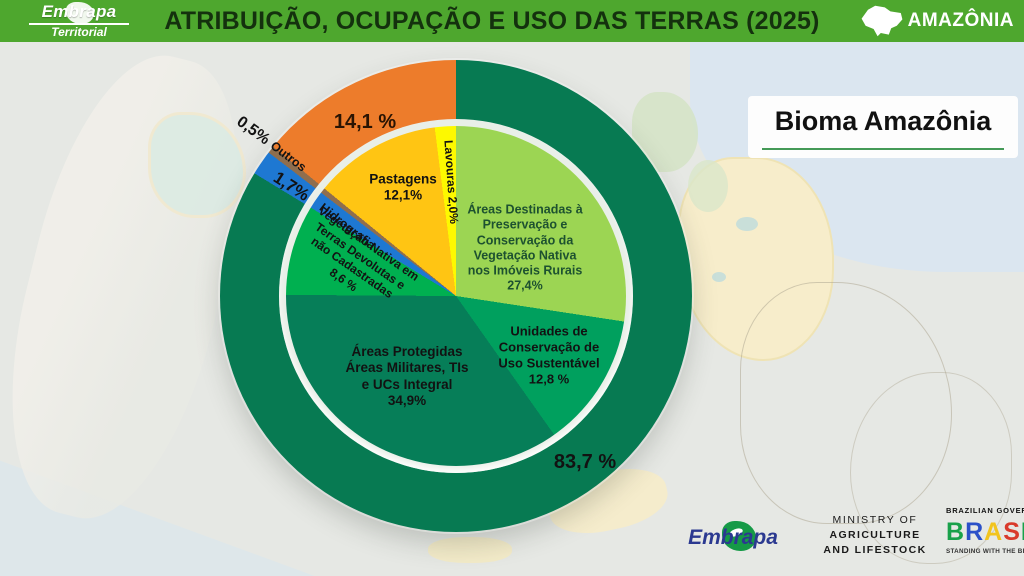 This screenshot has width=1024, height=576. I want to click on biome-map-patch, so click(197, 165).